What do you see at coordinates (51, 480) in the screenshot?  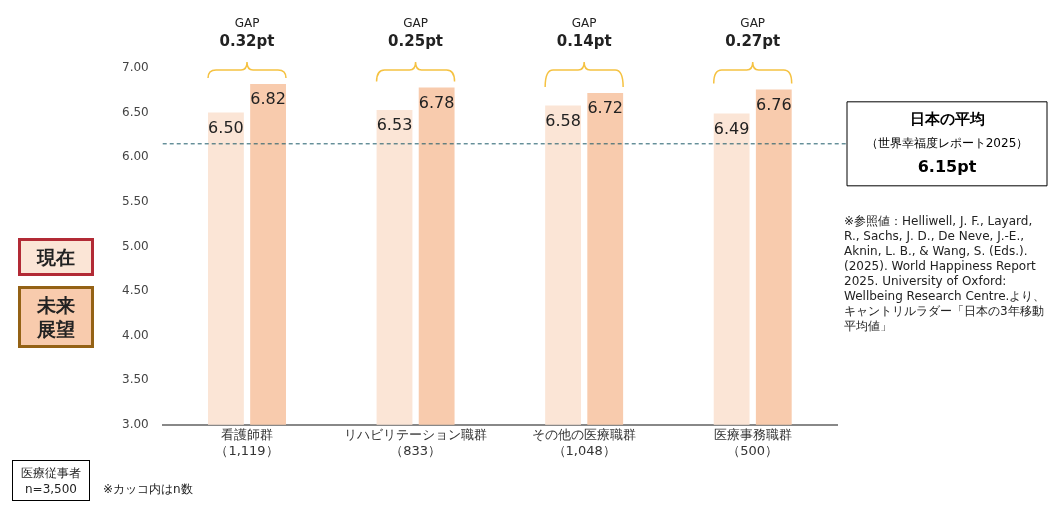 I see `text: 医療従事者 n=3,500` at bounding box center [51, 480].